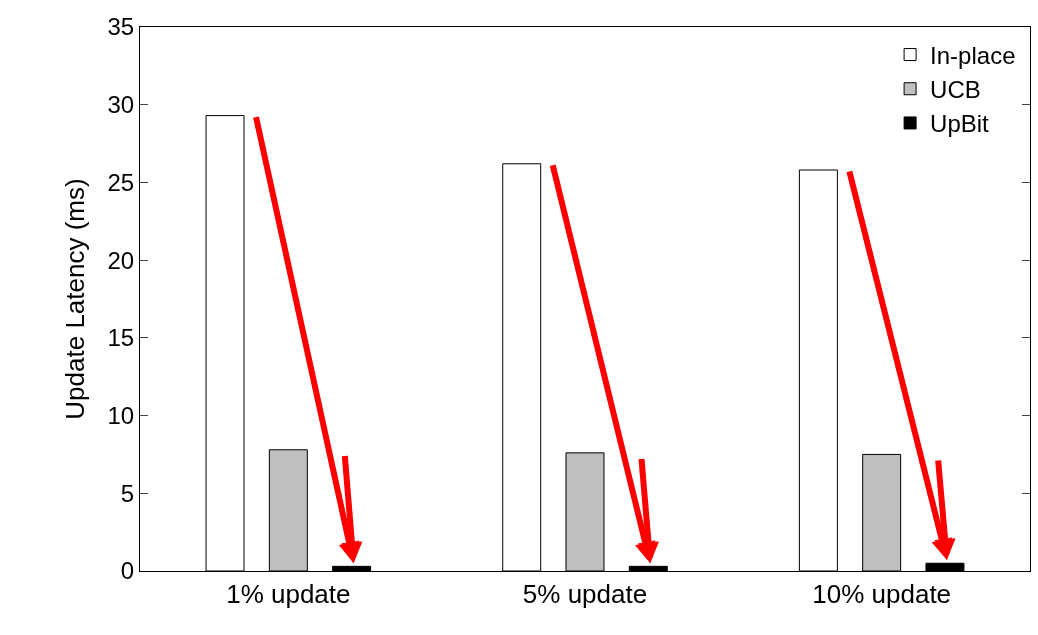 The width and height of the screenshot is (1038, 635). Describe the element at coordinates (288, 594) in the screenshot. I see `x-tick-label: 1% update` at that location.